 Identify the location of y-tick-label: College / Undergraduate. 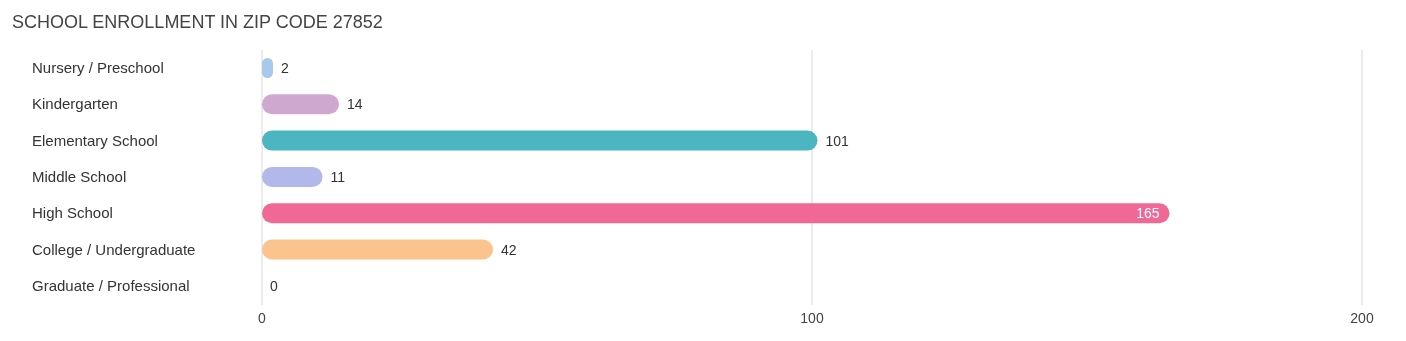
(114, 249).